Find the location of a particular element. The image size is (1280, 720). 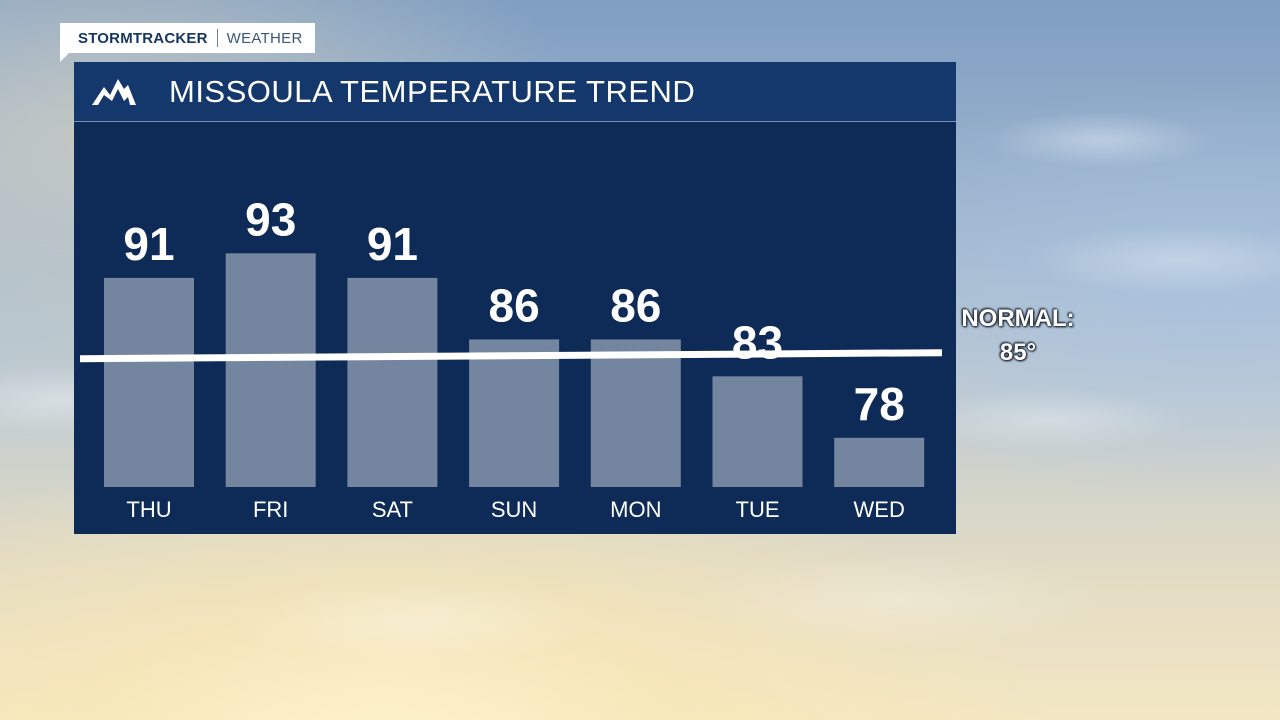

chart-header: MISSOULA TEMPERATURE TREND is located at coordinates (515, 92).